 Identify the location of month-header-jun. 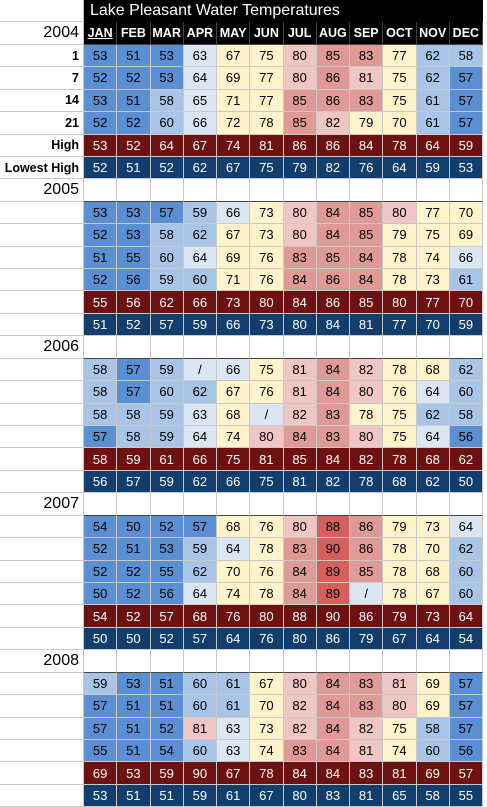
(267, 347).